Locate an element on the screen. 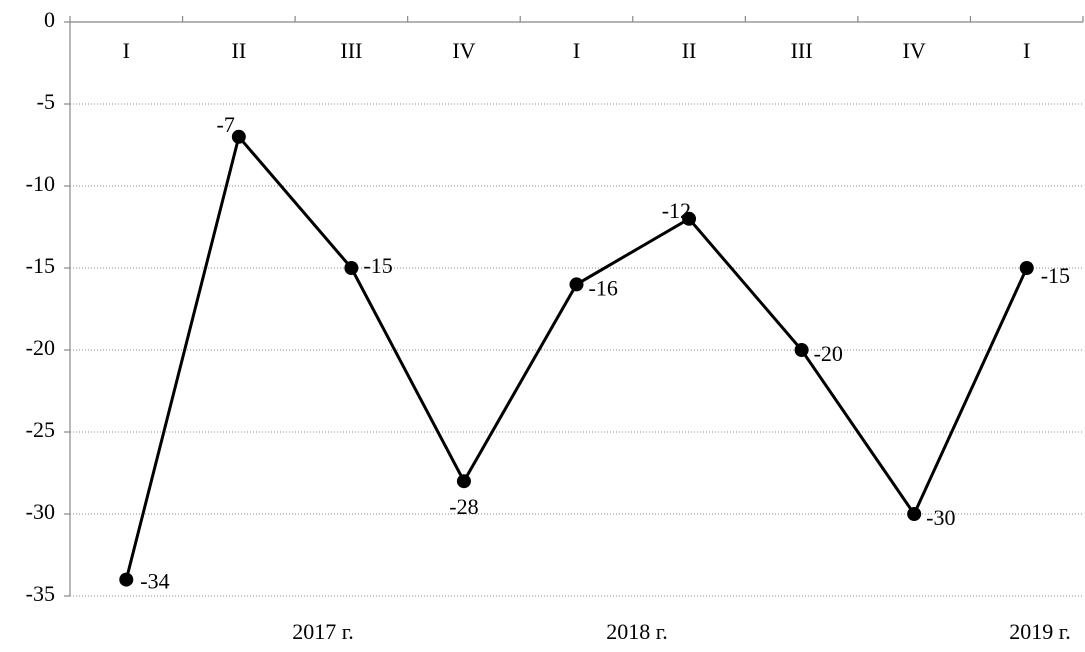 This screenshot has height=652, width=1085. year-label: 2017 г. is located at coordinates (323, 631).